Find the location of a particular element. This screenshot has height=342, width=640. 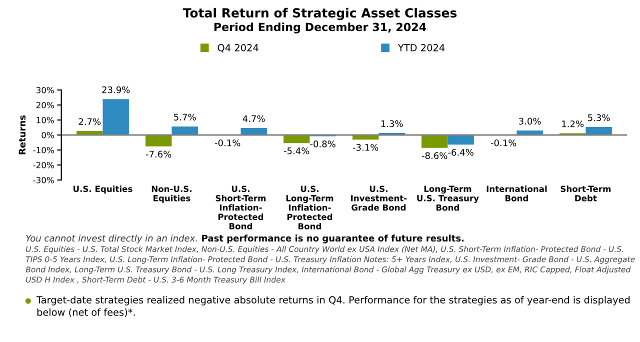

y-tick-label: 20% is located at coordinates (45, 105).